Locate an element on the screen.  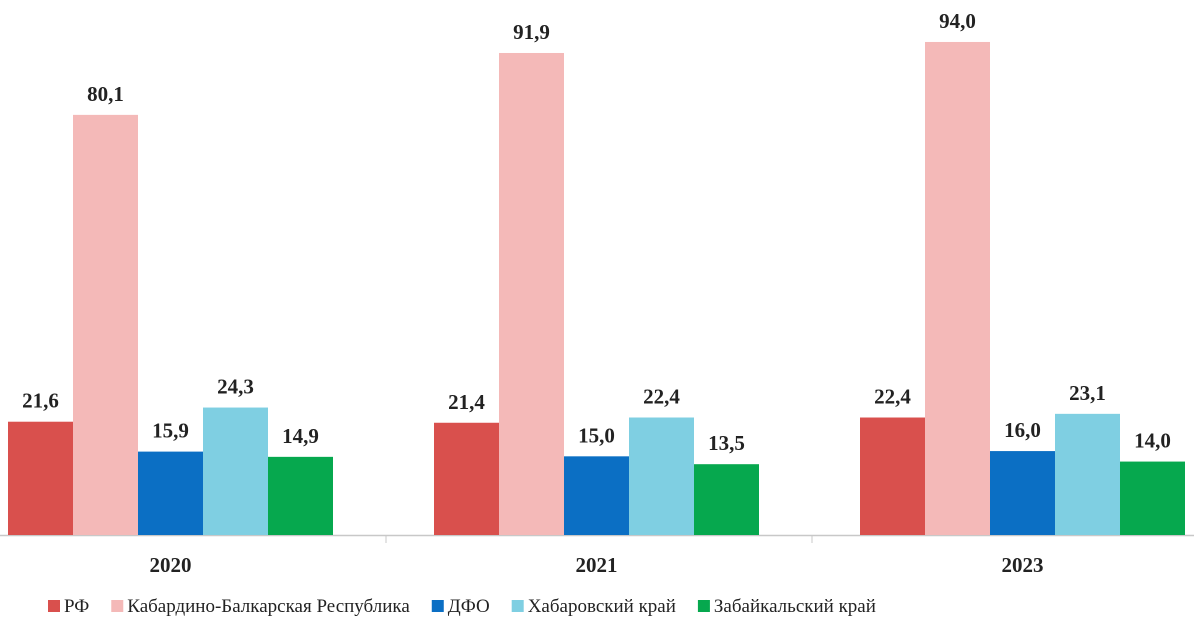
value-label: 23,1 is located at coordinates (1087, 393).